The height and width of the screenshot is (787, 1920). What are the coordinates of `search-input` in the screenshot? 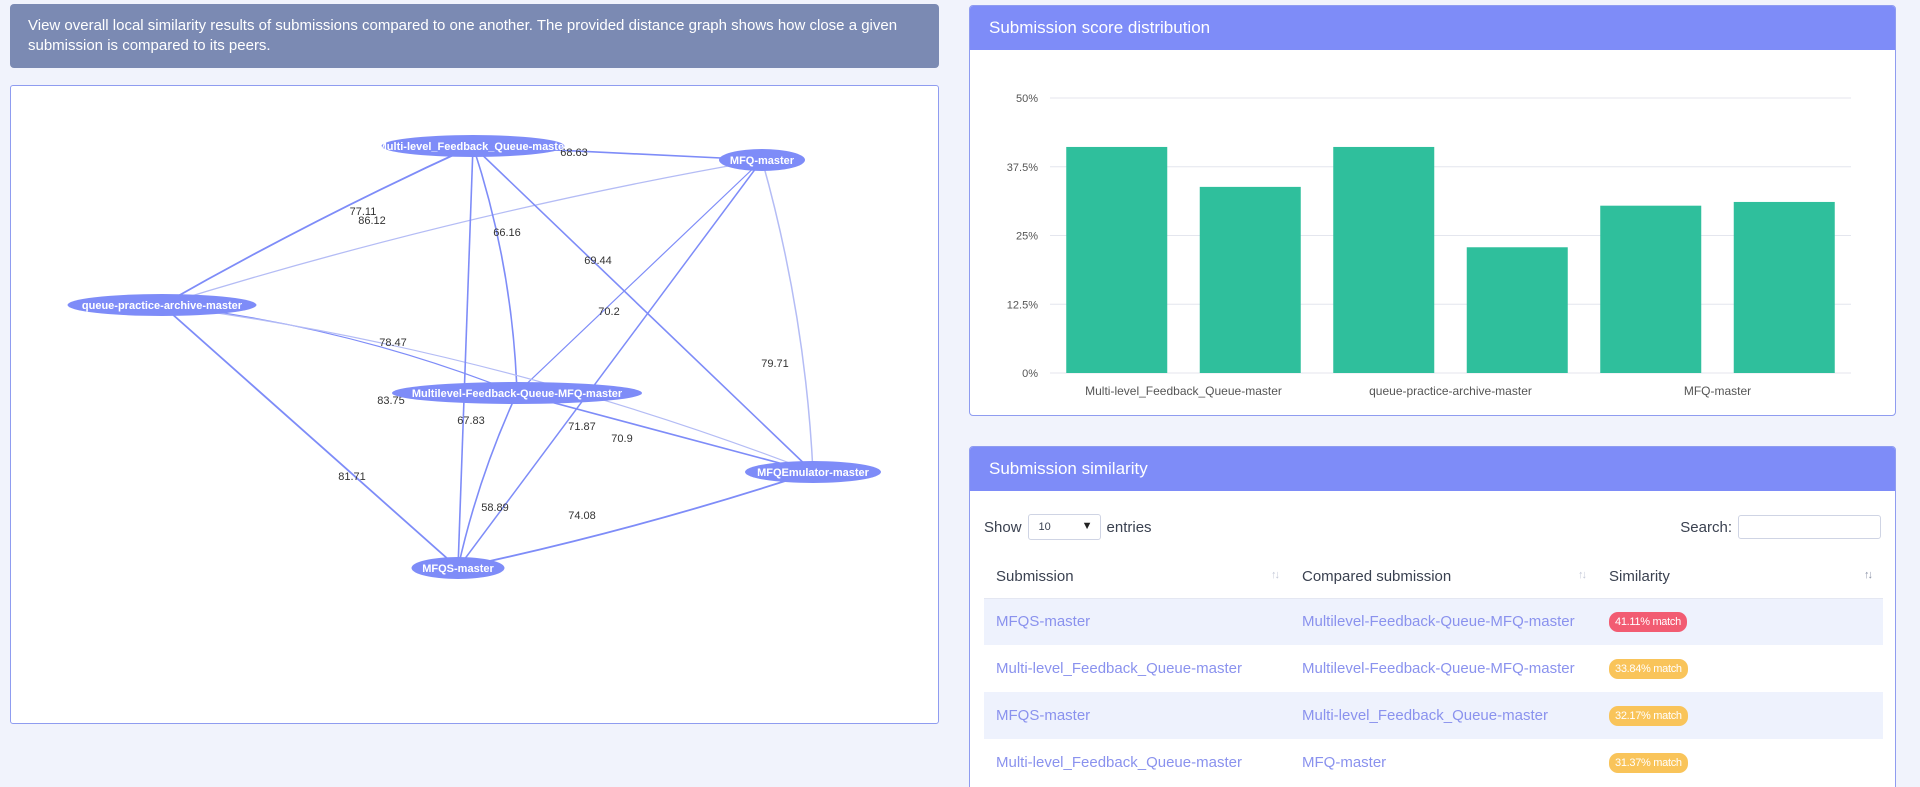 It's located at (1809, 527).